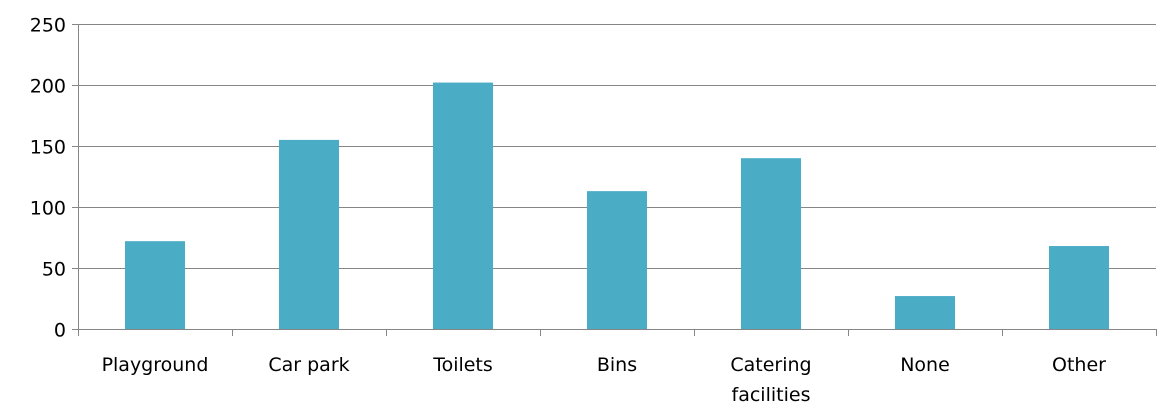 The width and height of the screenshot is (1164, 408). What do you see at coordinates (48, 26) in the screenshot?
I see `y-tick-label: 250` at bounding box center [48, 26].